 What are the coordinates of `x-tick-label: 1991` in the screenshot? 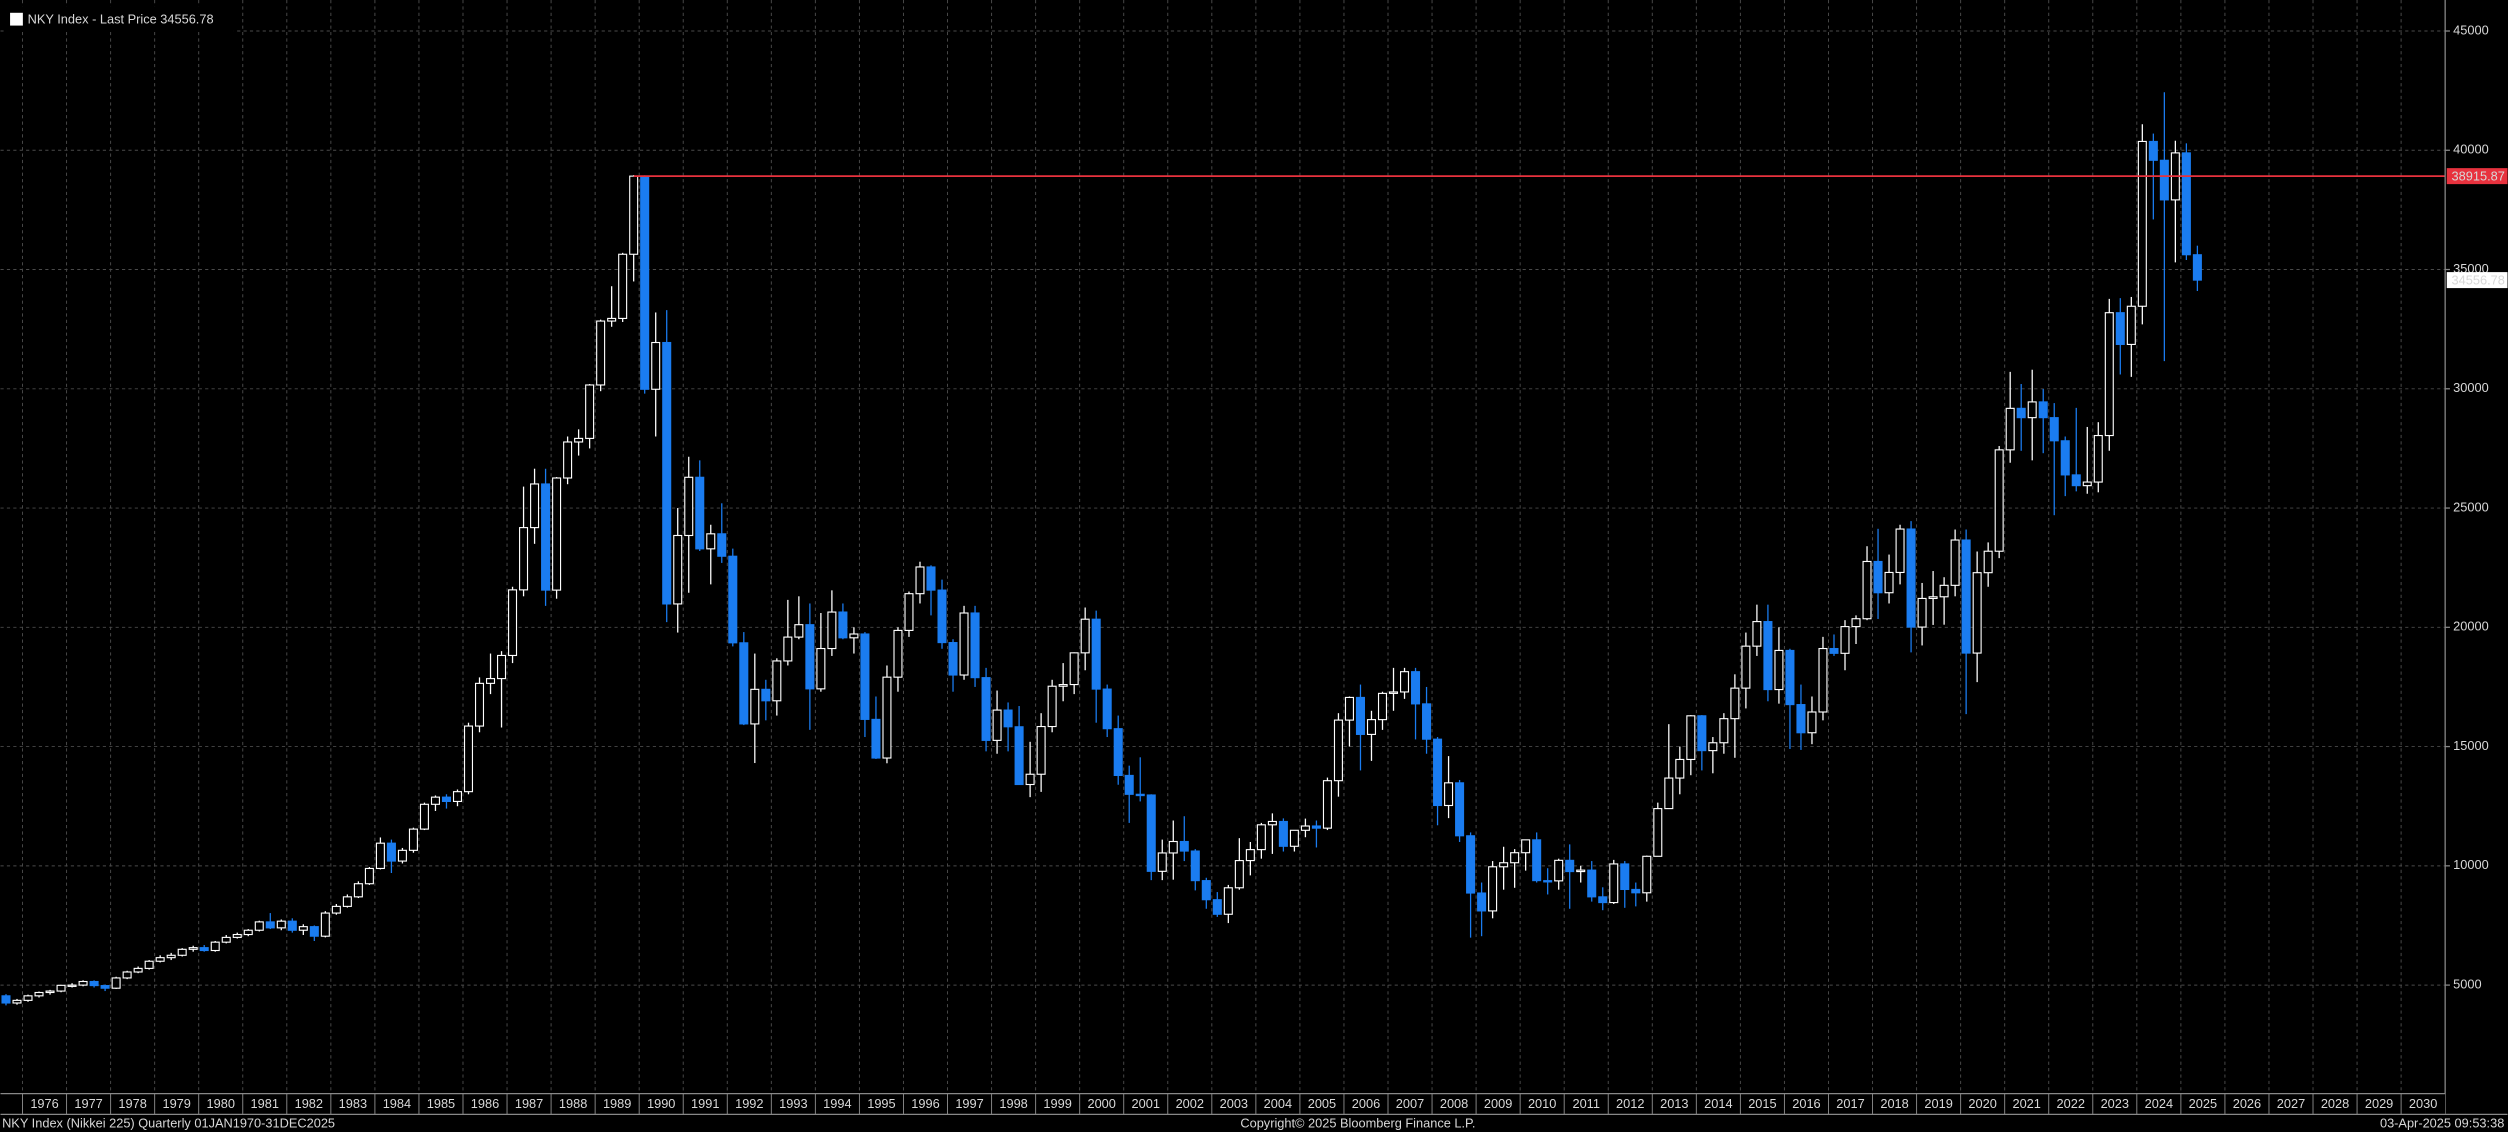 It's located at (705, 1103).